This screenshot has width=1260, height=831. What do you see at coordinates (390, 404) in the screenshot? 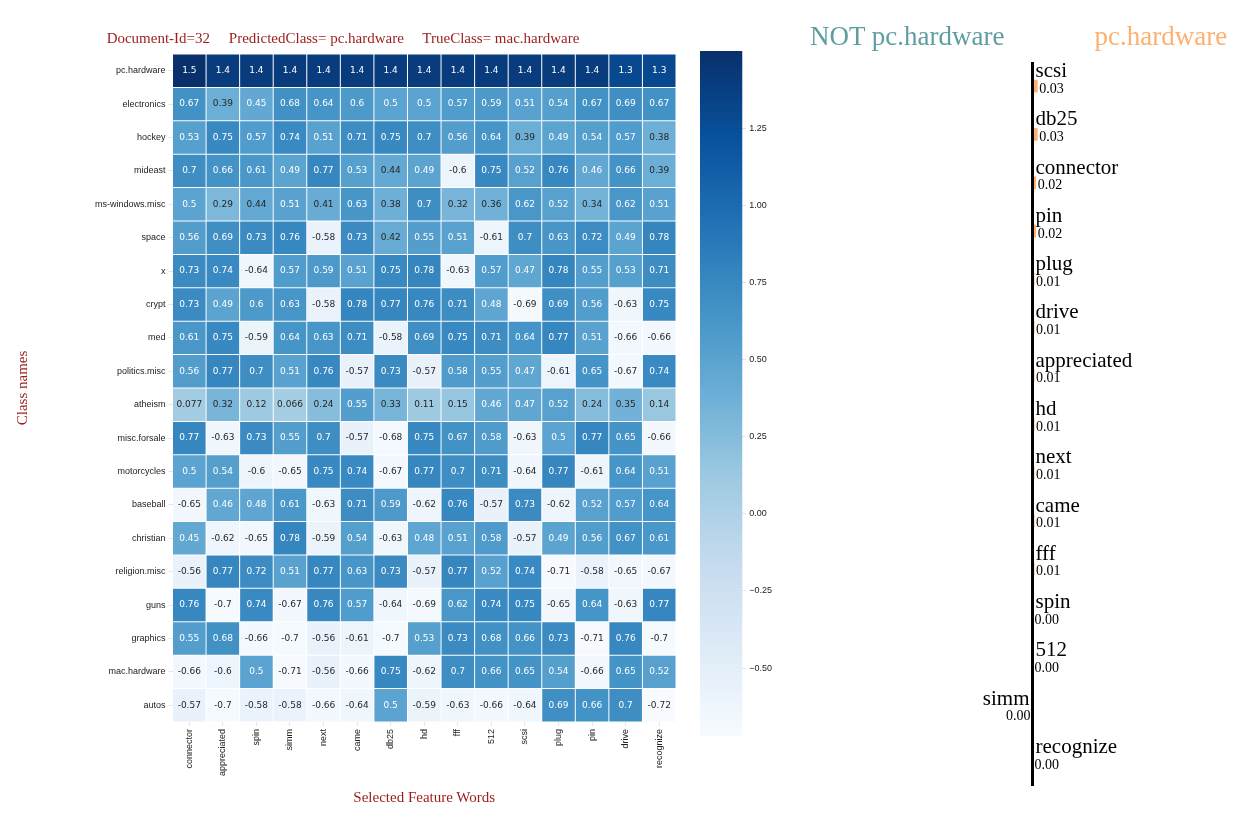
I see `data-label: 0.33` at bounding box center [390, 404].